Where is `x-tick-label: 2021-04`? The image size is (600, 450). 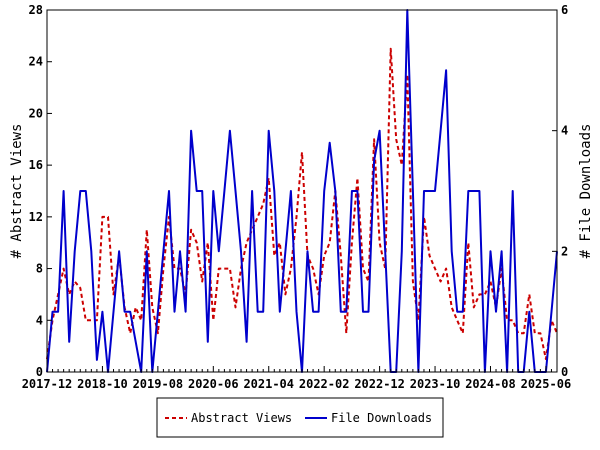 x-tick-label: 2021-04 is located at coordinates (268, 384).